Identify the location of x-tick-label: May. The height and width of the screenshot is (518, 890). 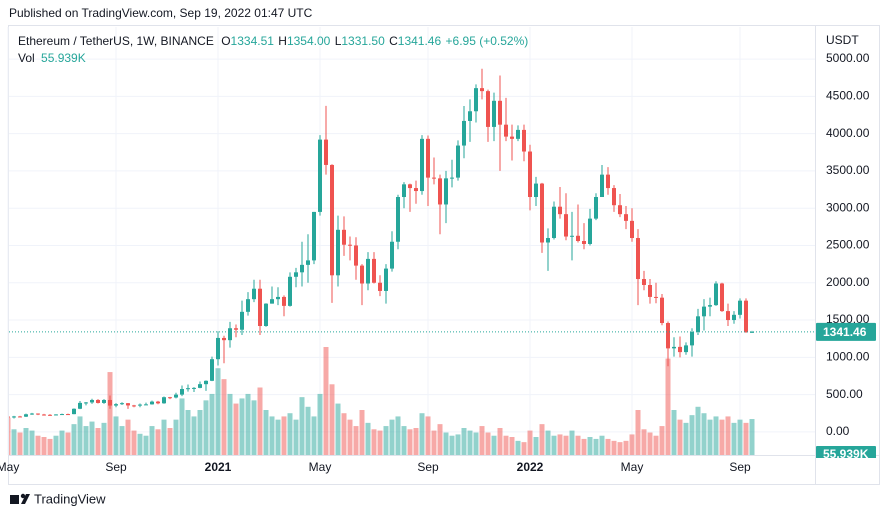
(320, 467).